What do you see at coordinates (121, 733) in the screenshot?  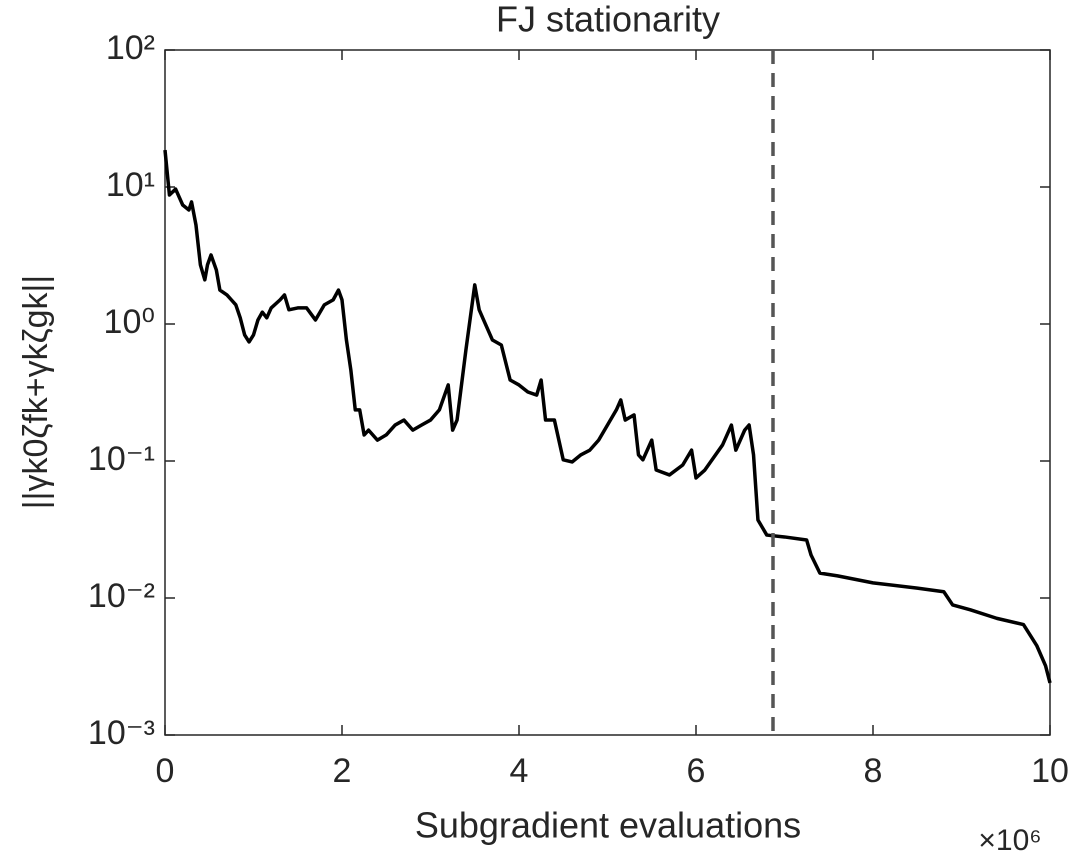 I see `y-tick-label: 10⁻³` at bounding box center [121, 733].